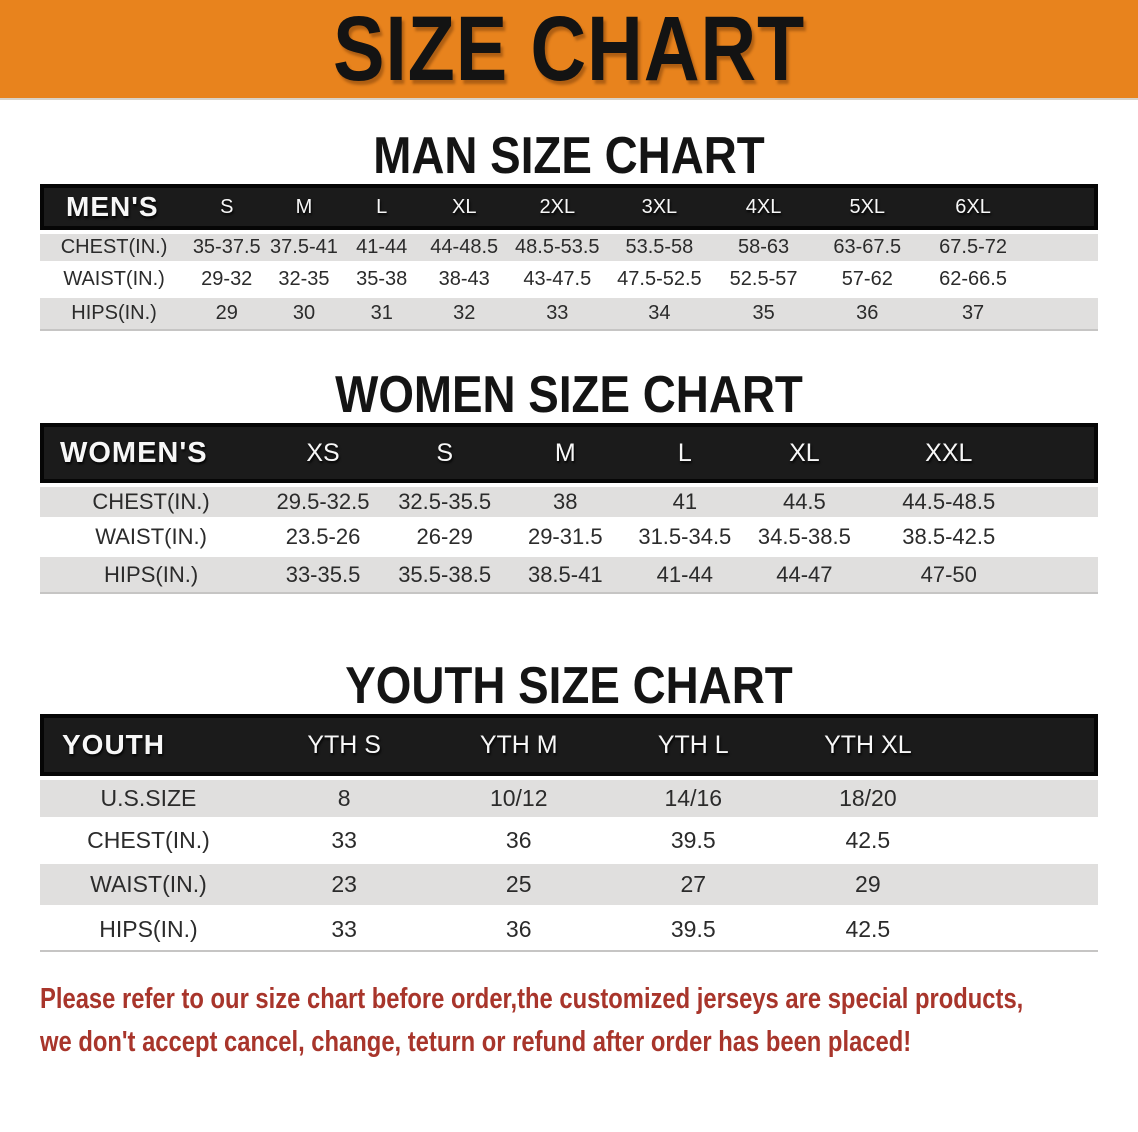 This screenshot has width=1138, height=1132. Describe the element at coordinates (569, 453) in the screenshot. I see `size-header-row: WOMEN'S XS S M L XL XXL` at that location.